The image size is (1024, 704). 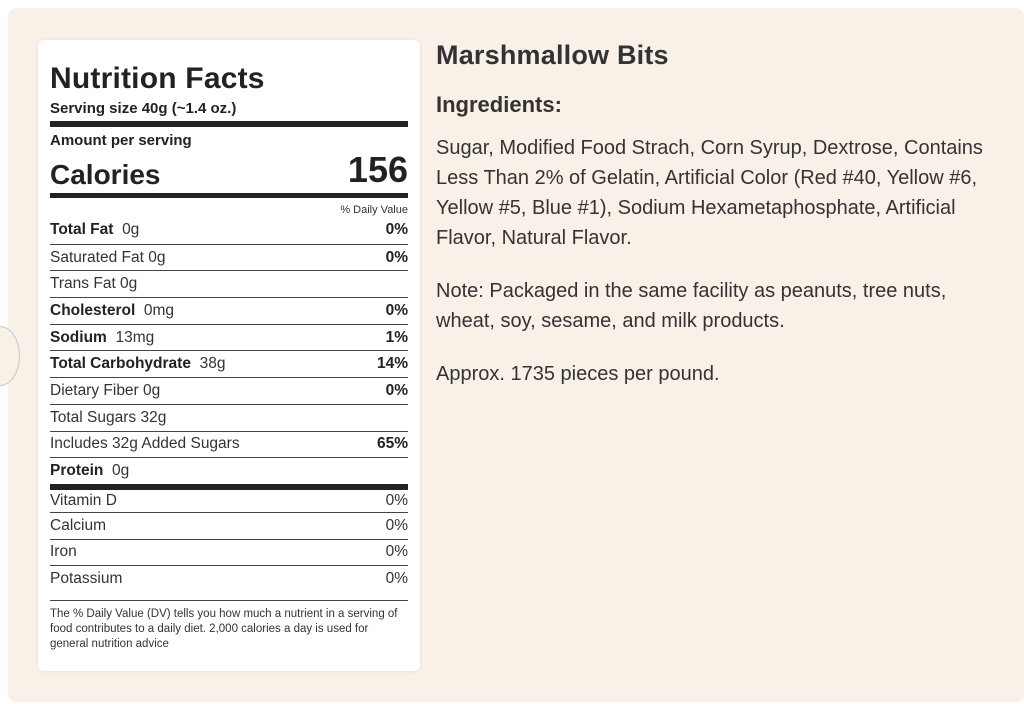 I want to click on pieces-per-pound: Approx. 1735 pieces per pound., so click(x=578, y=374).